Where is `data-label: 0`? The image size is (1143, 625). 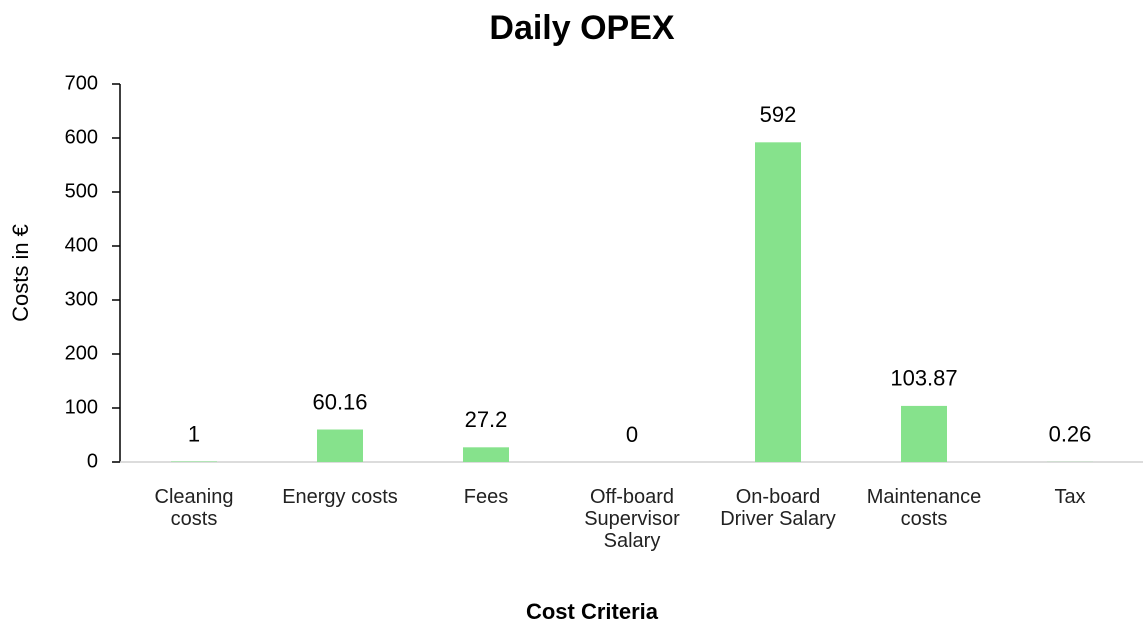 data-label: 0 is located at coordinates (632, 434).